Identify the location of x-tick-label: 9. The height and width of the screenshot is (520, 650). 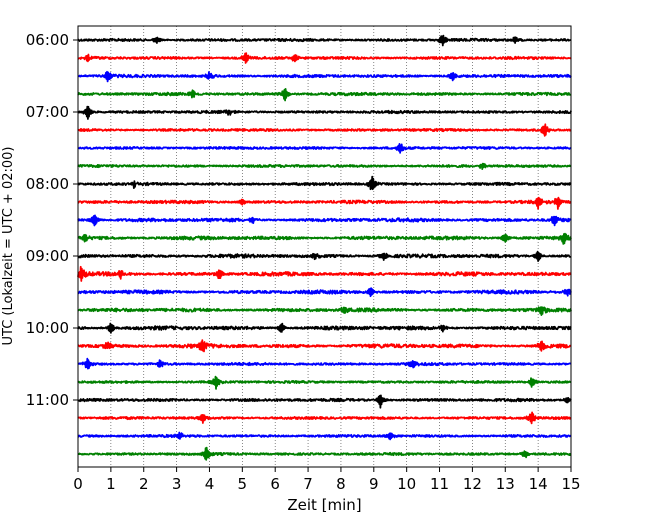
(374, 484).